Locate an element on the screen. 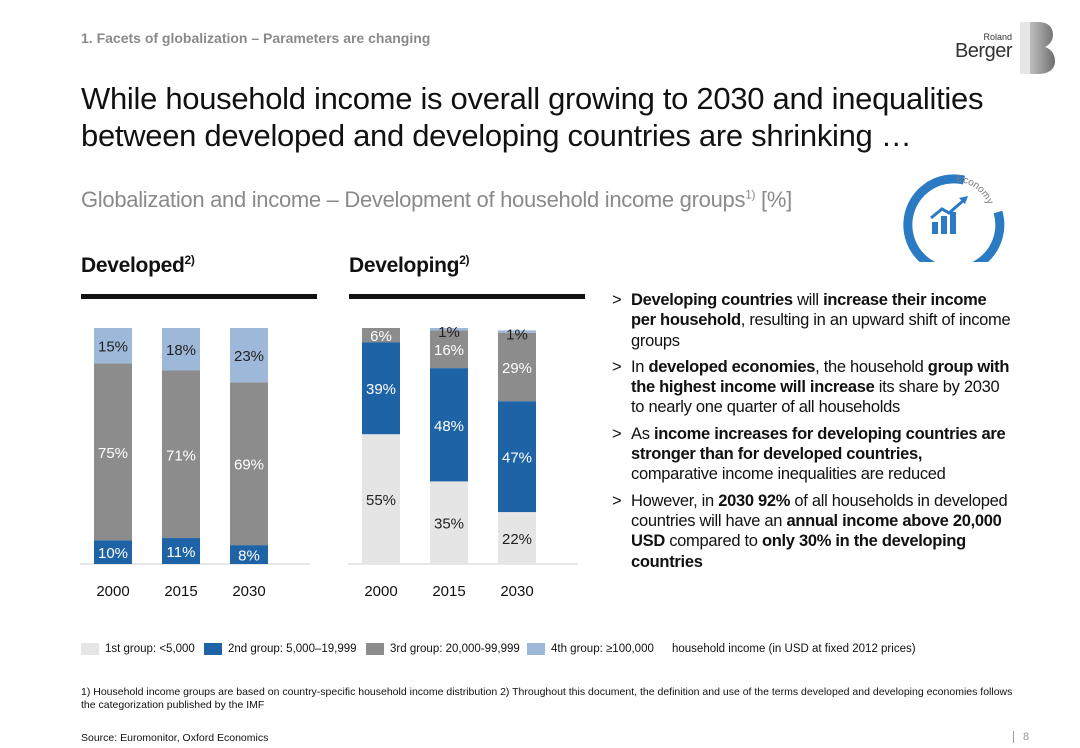 Image resolution: width=1080 pixels, height=748 pixels. bullet-text-segment: developed economies is located at coordinates (731, 367).